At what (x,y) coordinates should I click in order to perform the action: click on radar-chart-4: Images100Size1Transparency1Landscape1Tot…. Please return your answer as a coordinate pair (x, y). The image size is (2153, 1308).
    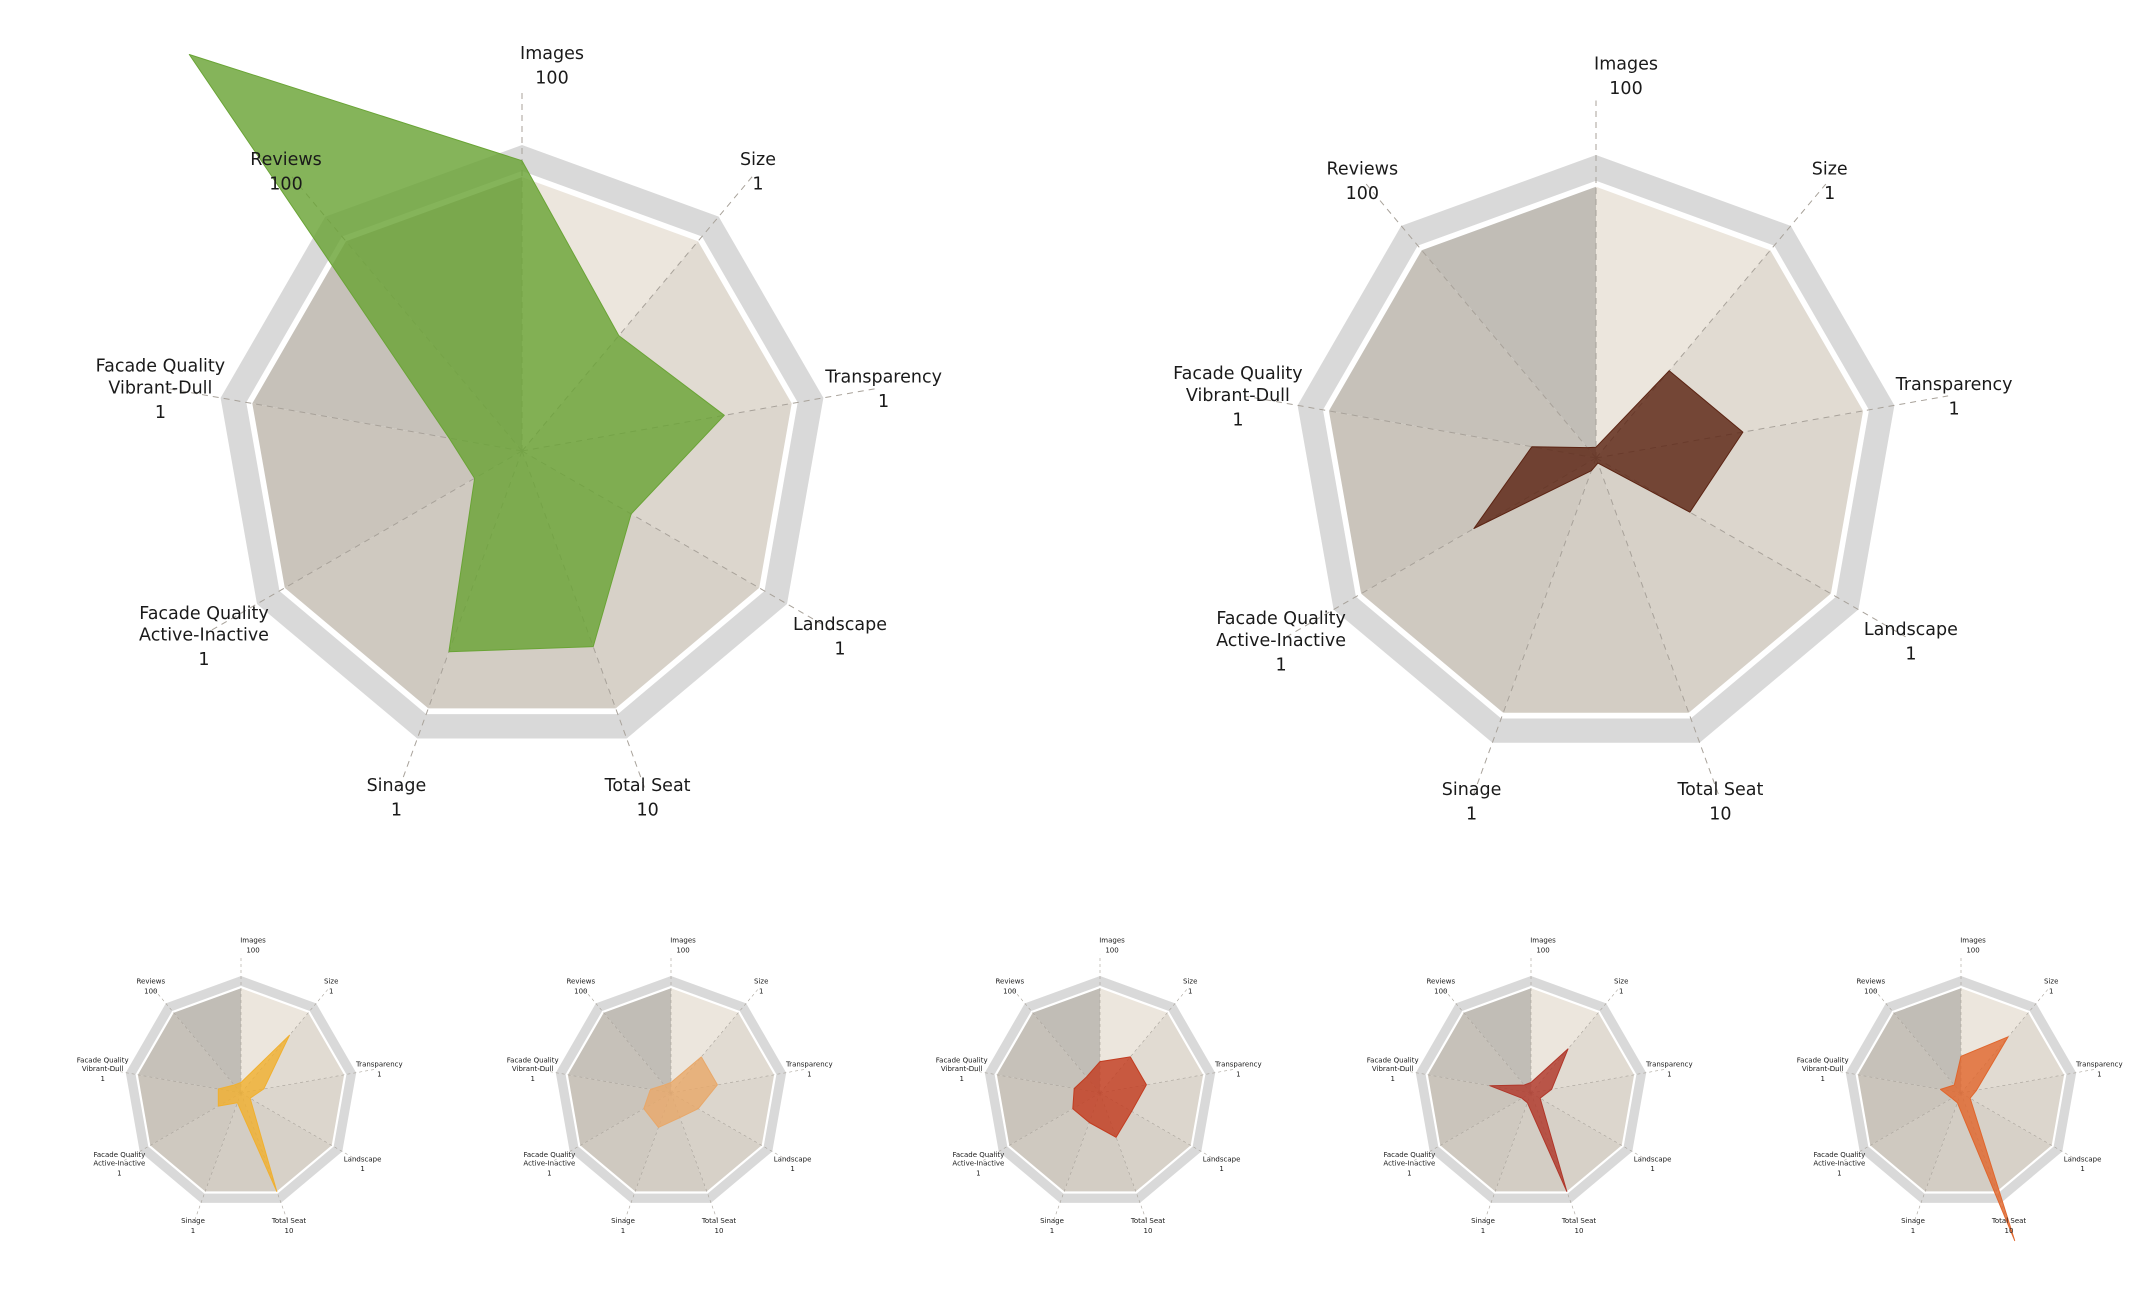
    Looking at the image, I should click on (670, 1086).